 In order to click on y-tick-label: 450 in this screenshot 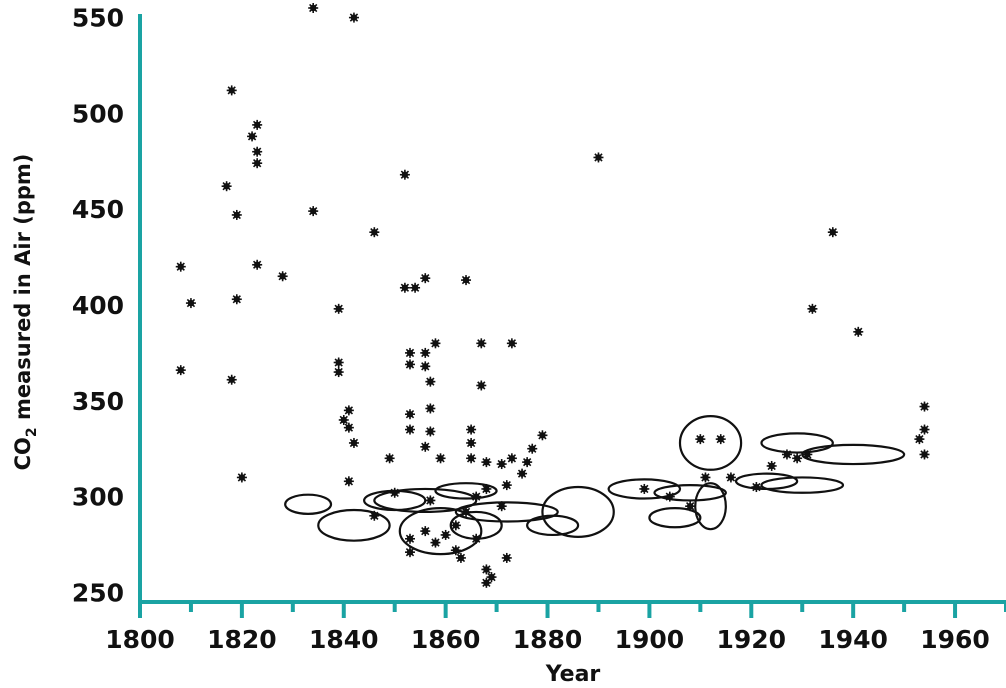, I will do `click(98, 209)`.